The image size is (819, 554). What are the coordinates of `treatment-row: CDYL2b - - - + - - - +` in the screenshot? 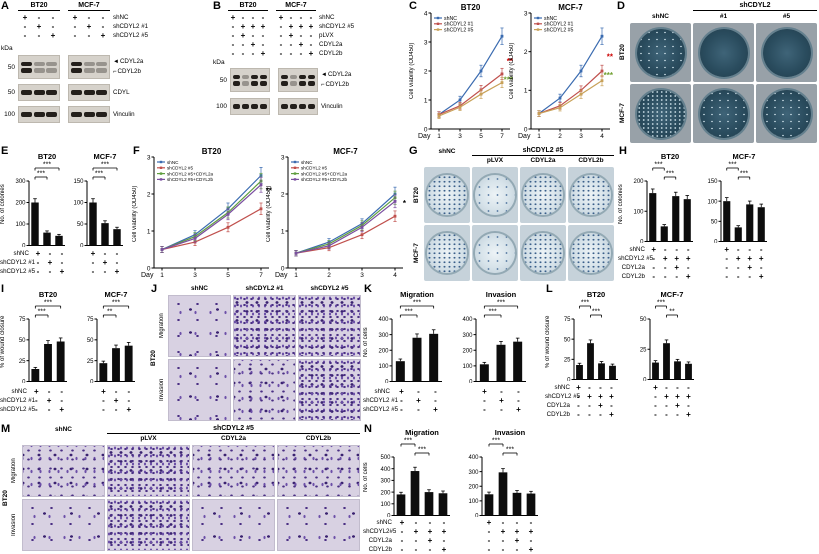 It's located at (450, 549).